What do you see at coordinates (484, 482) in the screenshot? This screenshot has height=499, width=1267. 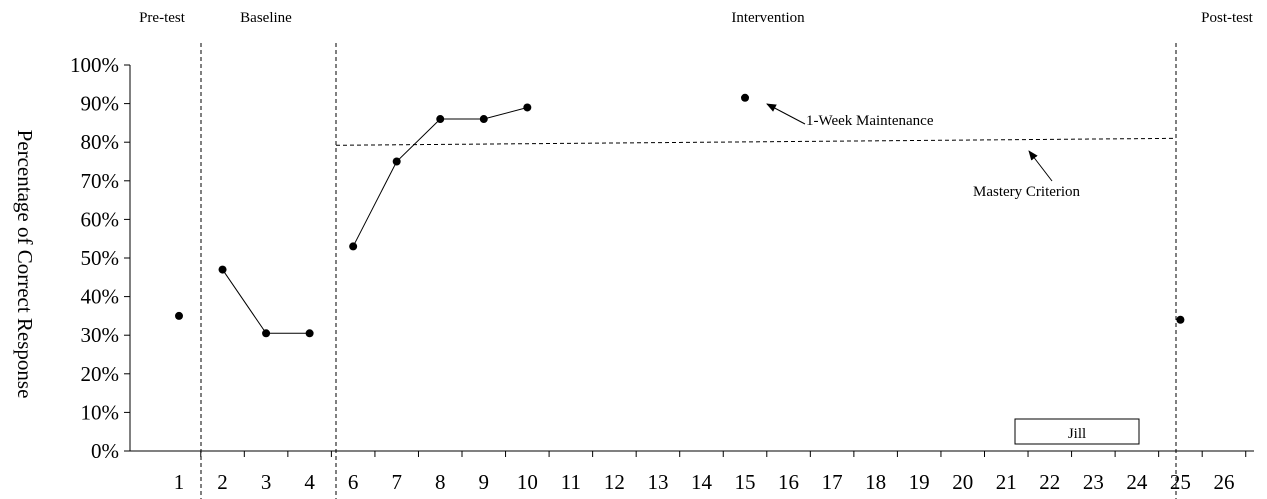 I see `x-tick-label: 9` at bounding box center [484, 482].